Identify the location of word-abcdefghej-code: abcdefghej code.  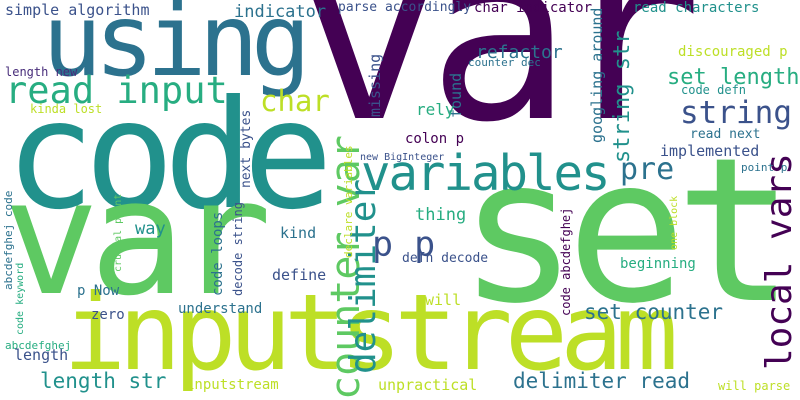
(8, 240).